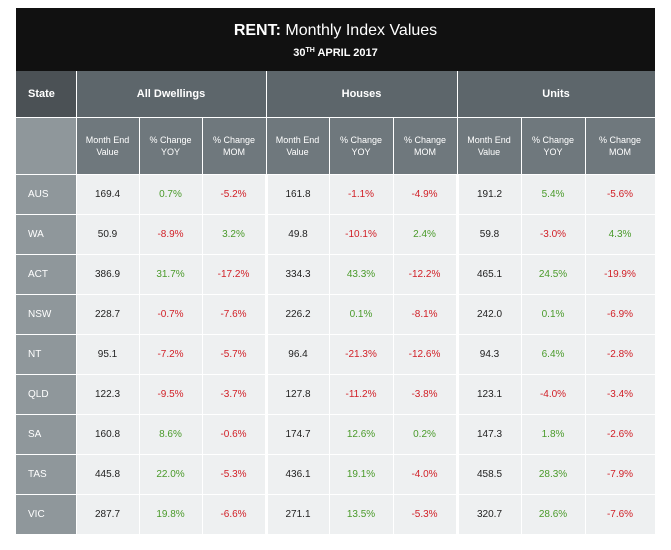 This screenshot has width=671, height=550. What do you see at coordinates (46, 514) in the screenshot?
I see `state-cell: VIC` at bounding box center [46, 514].